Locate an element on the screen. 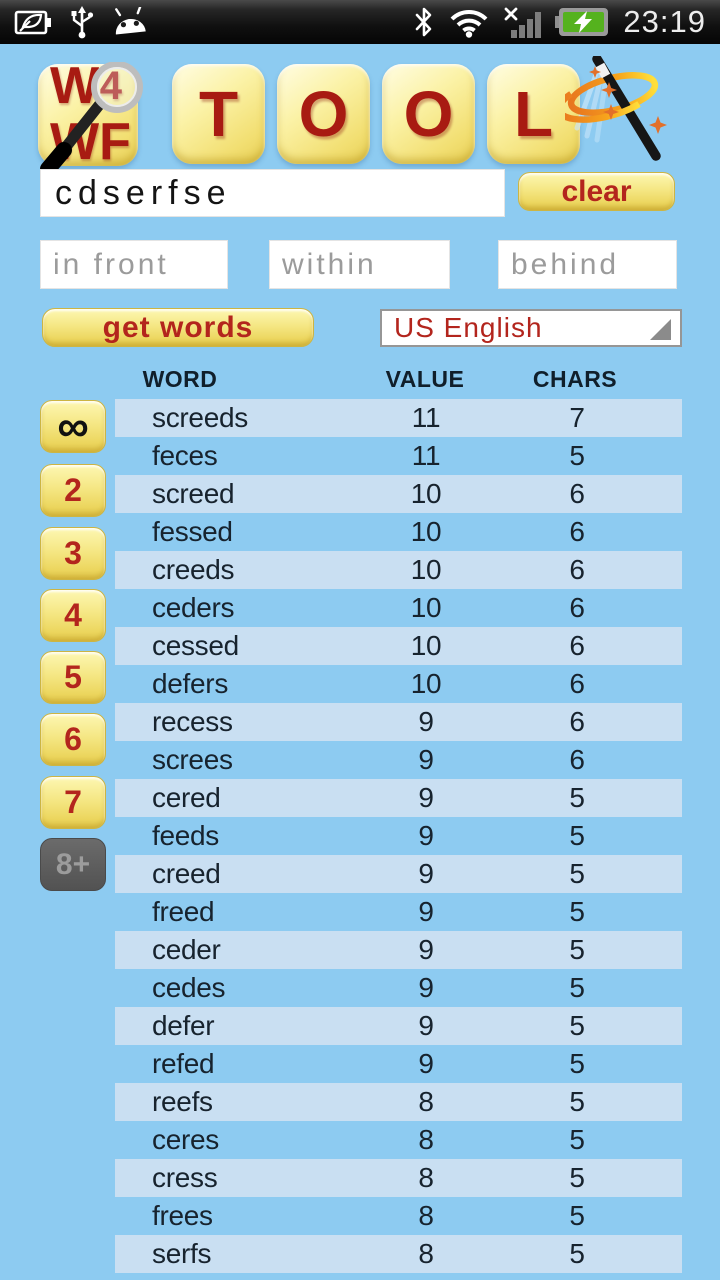  usb-icon is located at coordinates (82, 22).